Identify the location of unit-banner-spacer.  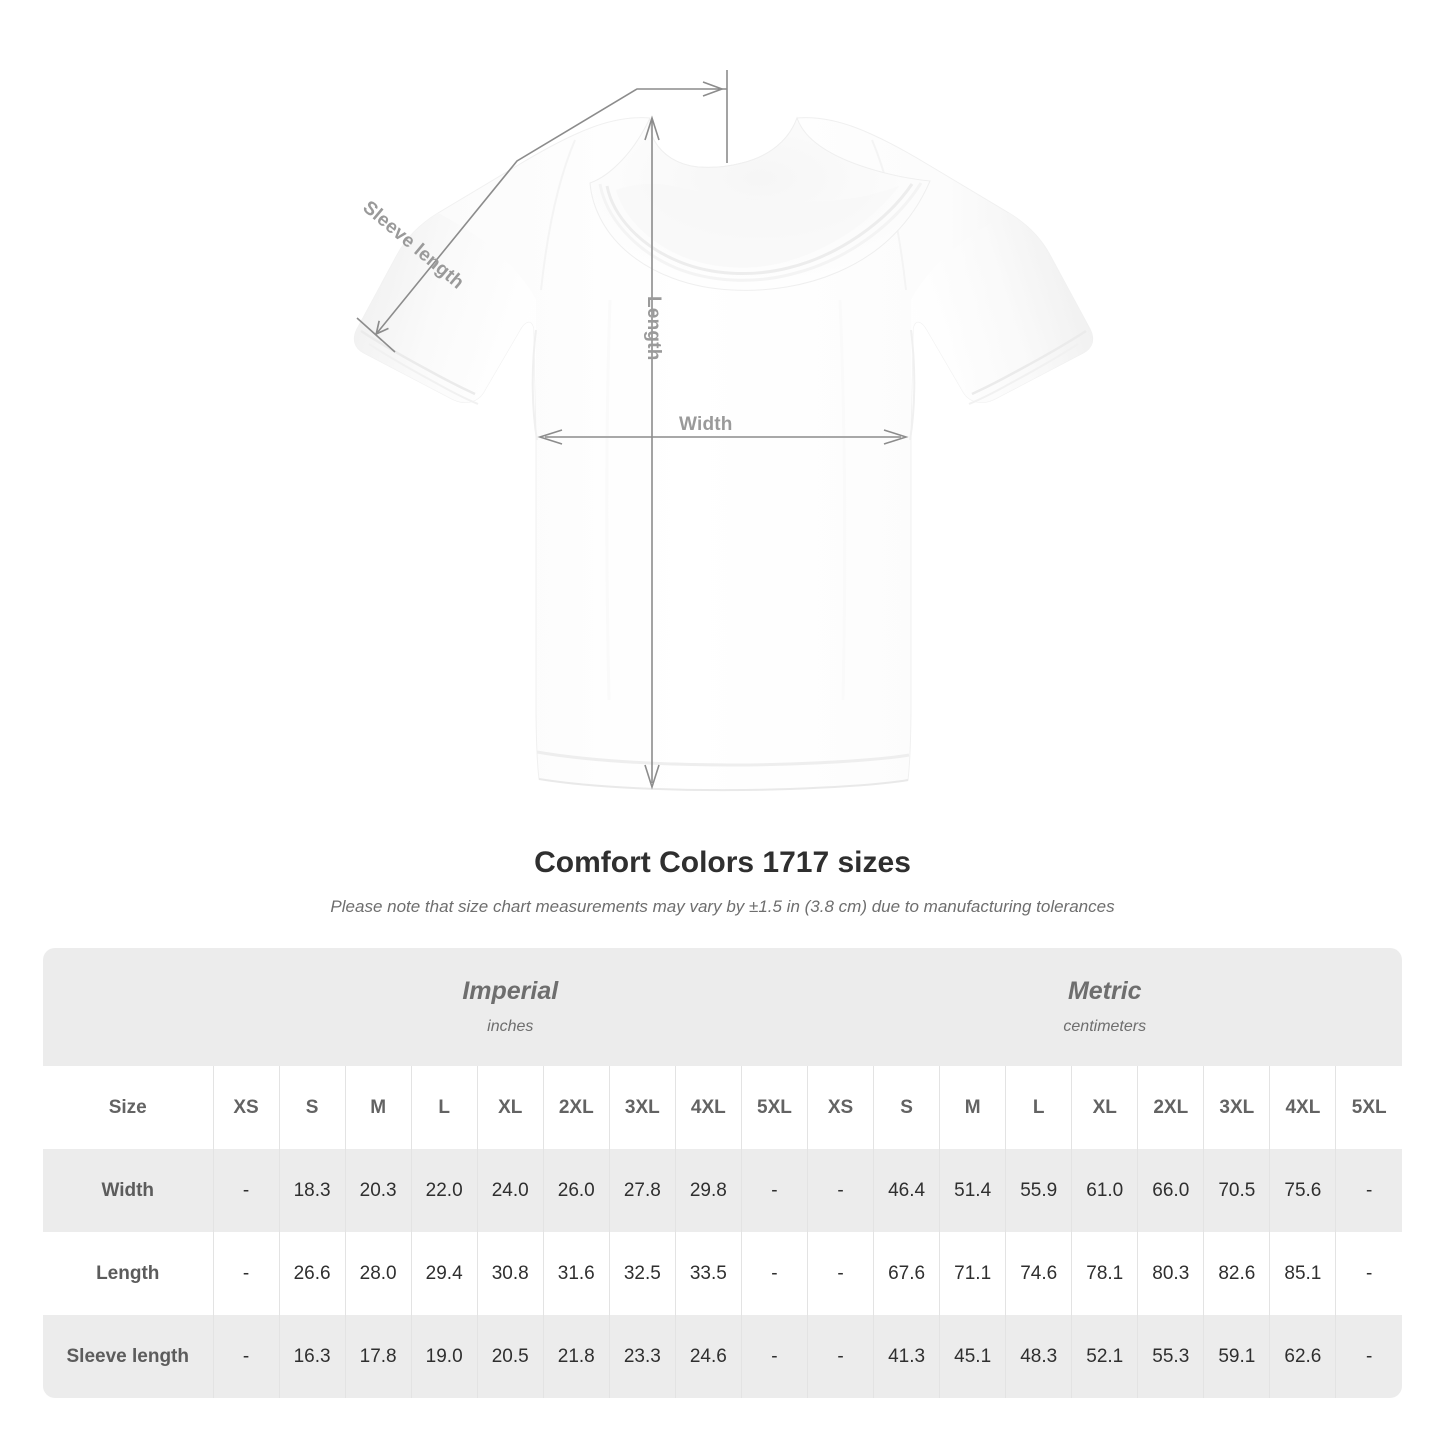
(128, 1007).